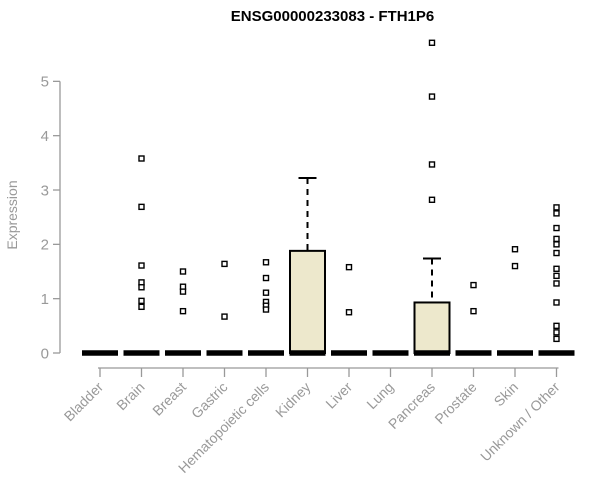 This screenshot has width=600, height=500. Describe the element at coordinates (169, 399) in the screenshot. I see `x-category-label: Breast` at that location.